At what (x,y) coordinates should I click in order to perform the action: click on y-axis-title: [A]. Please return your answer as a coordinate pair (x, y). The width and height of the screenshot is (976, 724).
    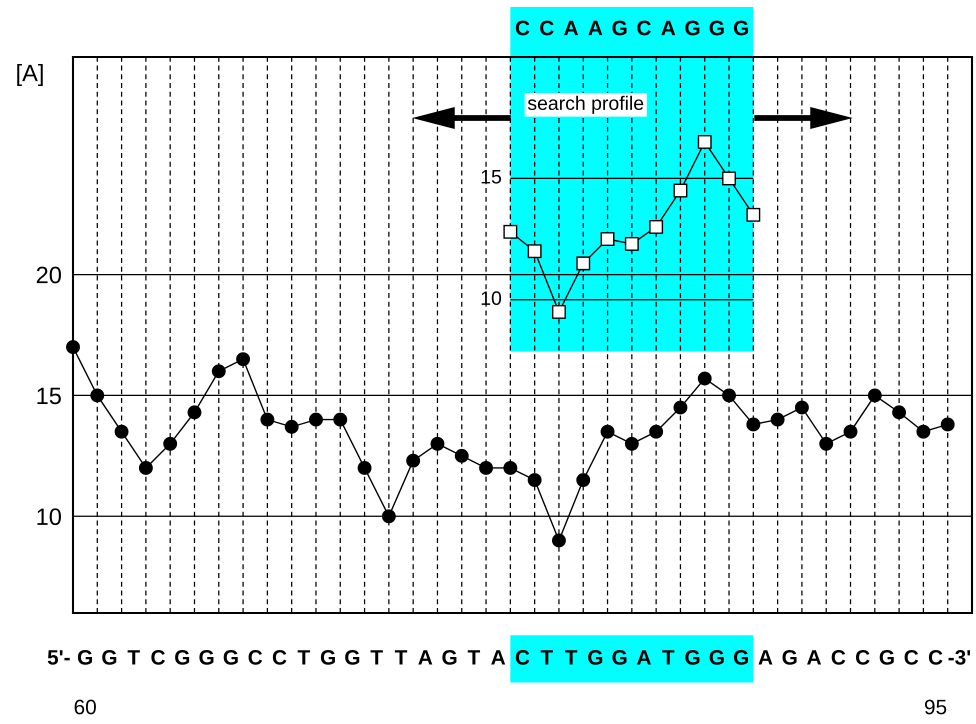
    Looking at the image, I should click on (30, 75).